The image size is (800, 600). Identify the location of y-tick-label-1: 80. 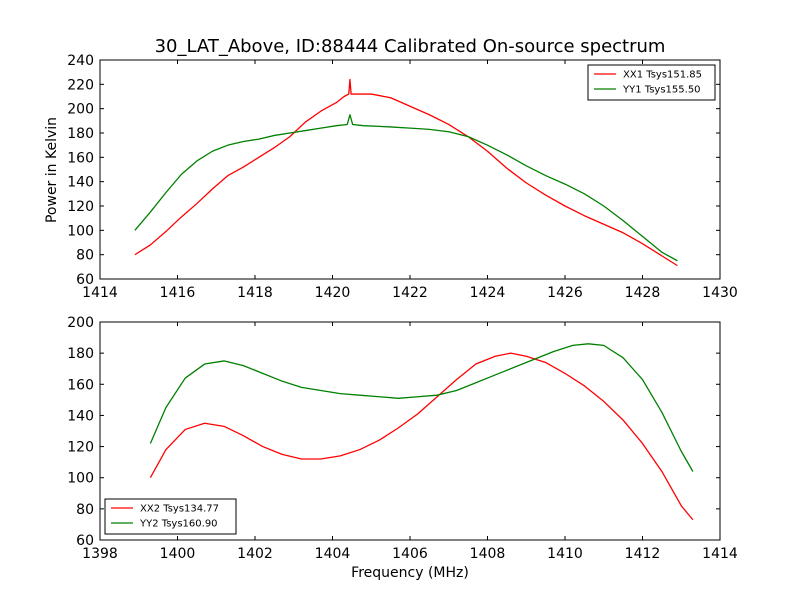
(85, 256).